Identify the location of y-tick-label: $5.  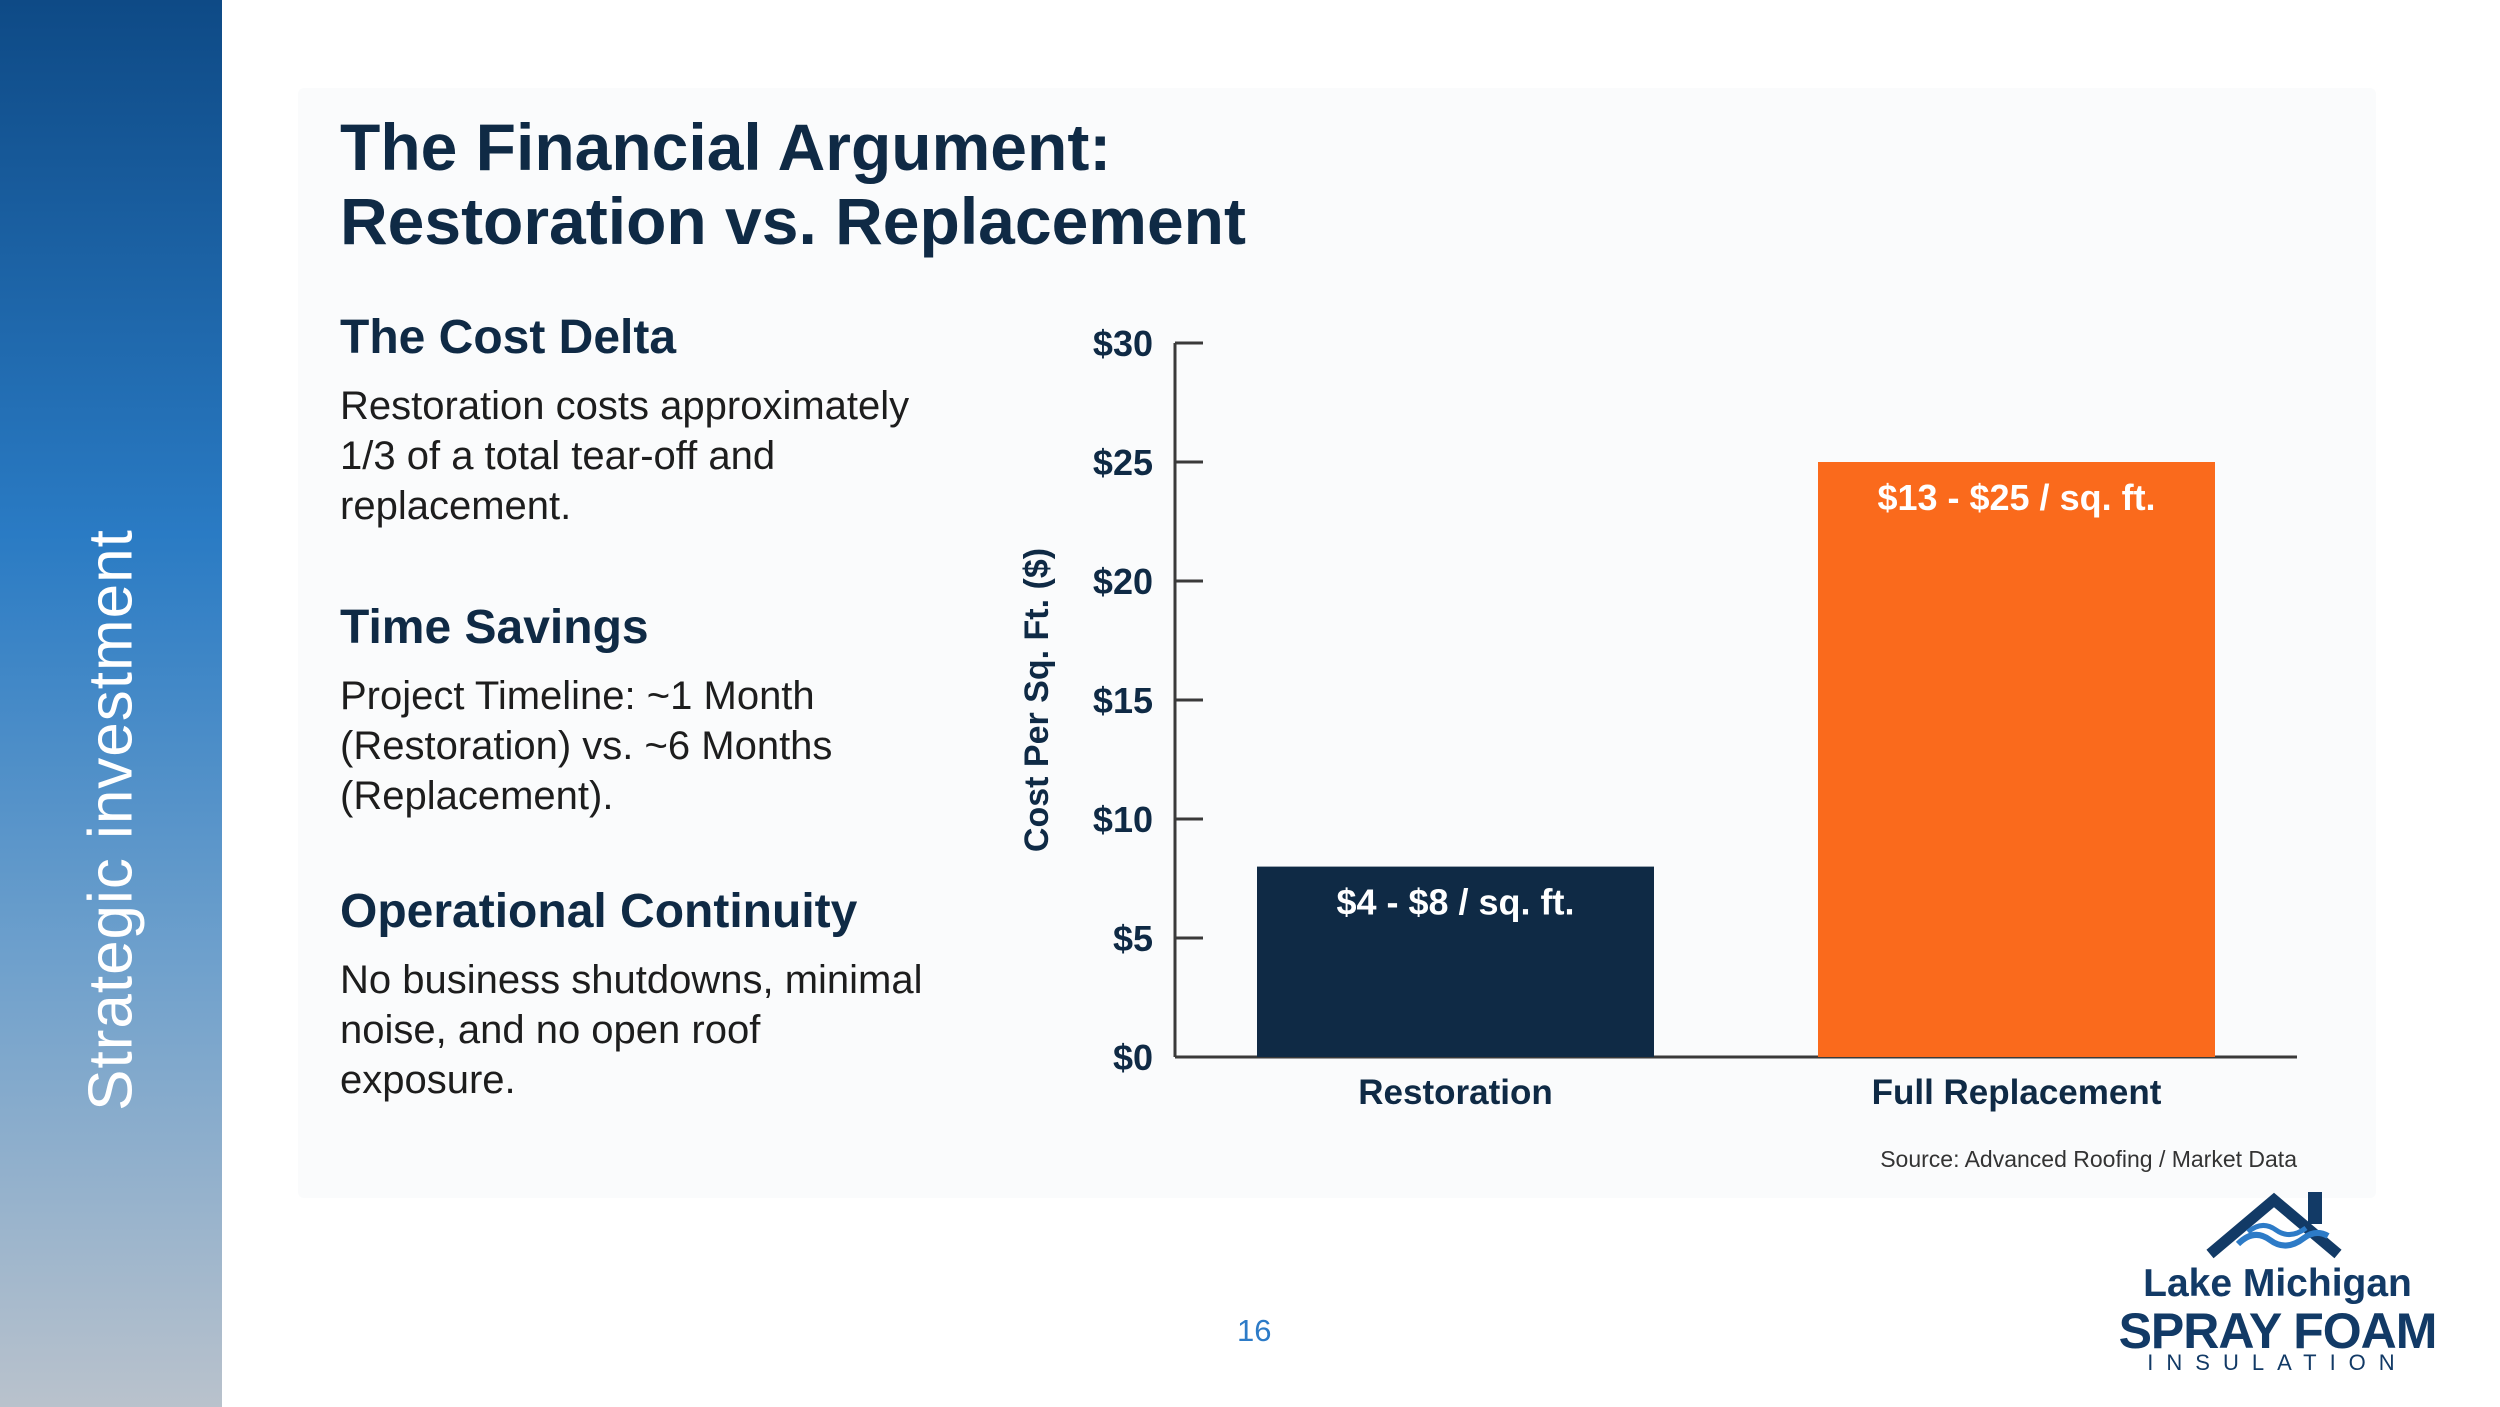
(1133, 938).